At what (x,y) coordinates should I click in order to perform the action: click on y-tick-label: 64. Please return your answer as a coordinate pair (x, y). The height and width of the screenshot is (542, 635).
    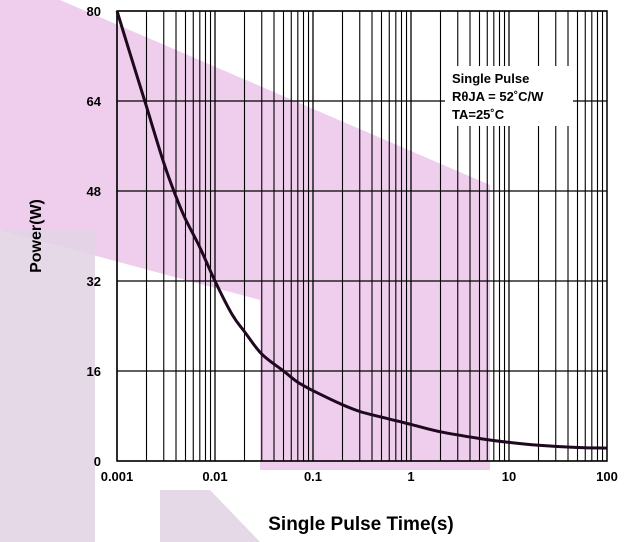
    Looking at the image, I should click on (94, 101).